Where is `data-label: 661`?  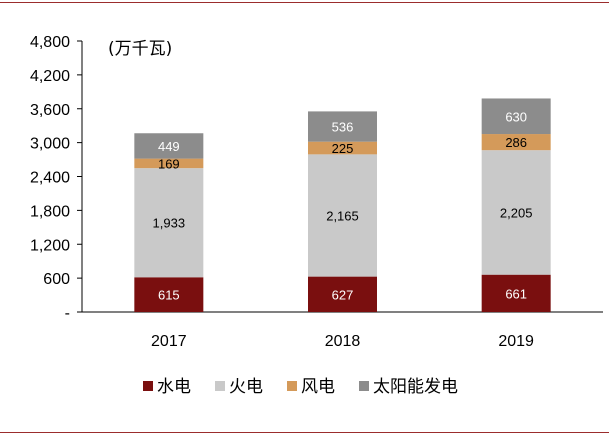 data-label: 661 is located at coordinates (516, 293).